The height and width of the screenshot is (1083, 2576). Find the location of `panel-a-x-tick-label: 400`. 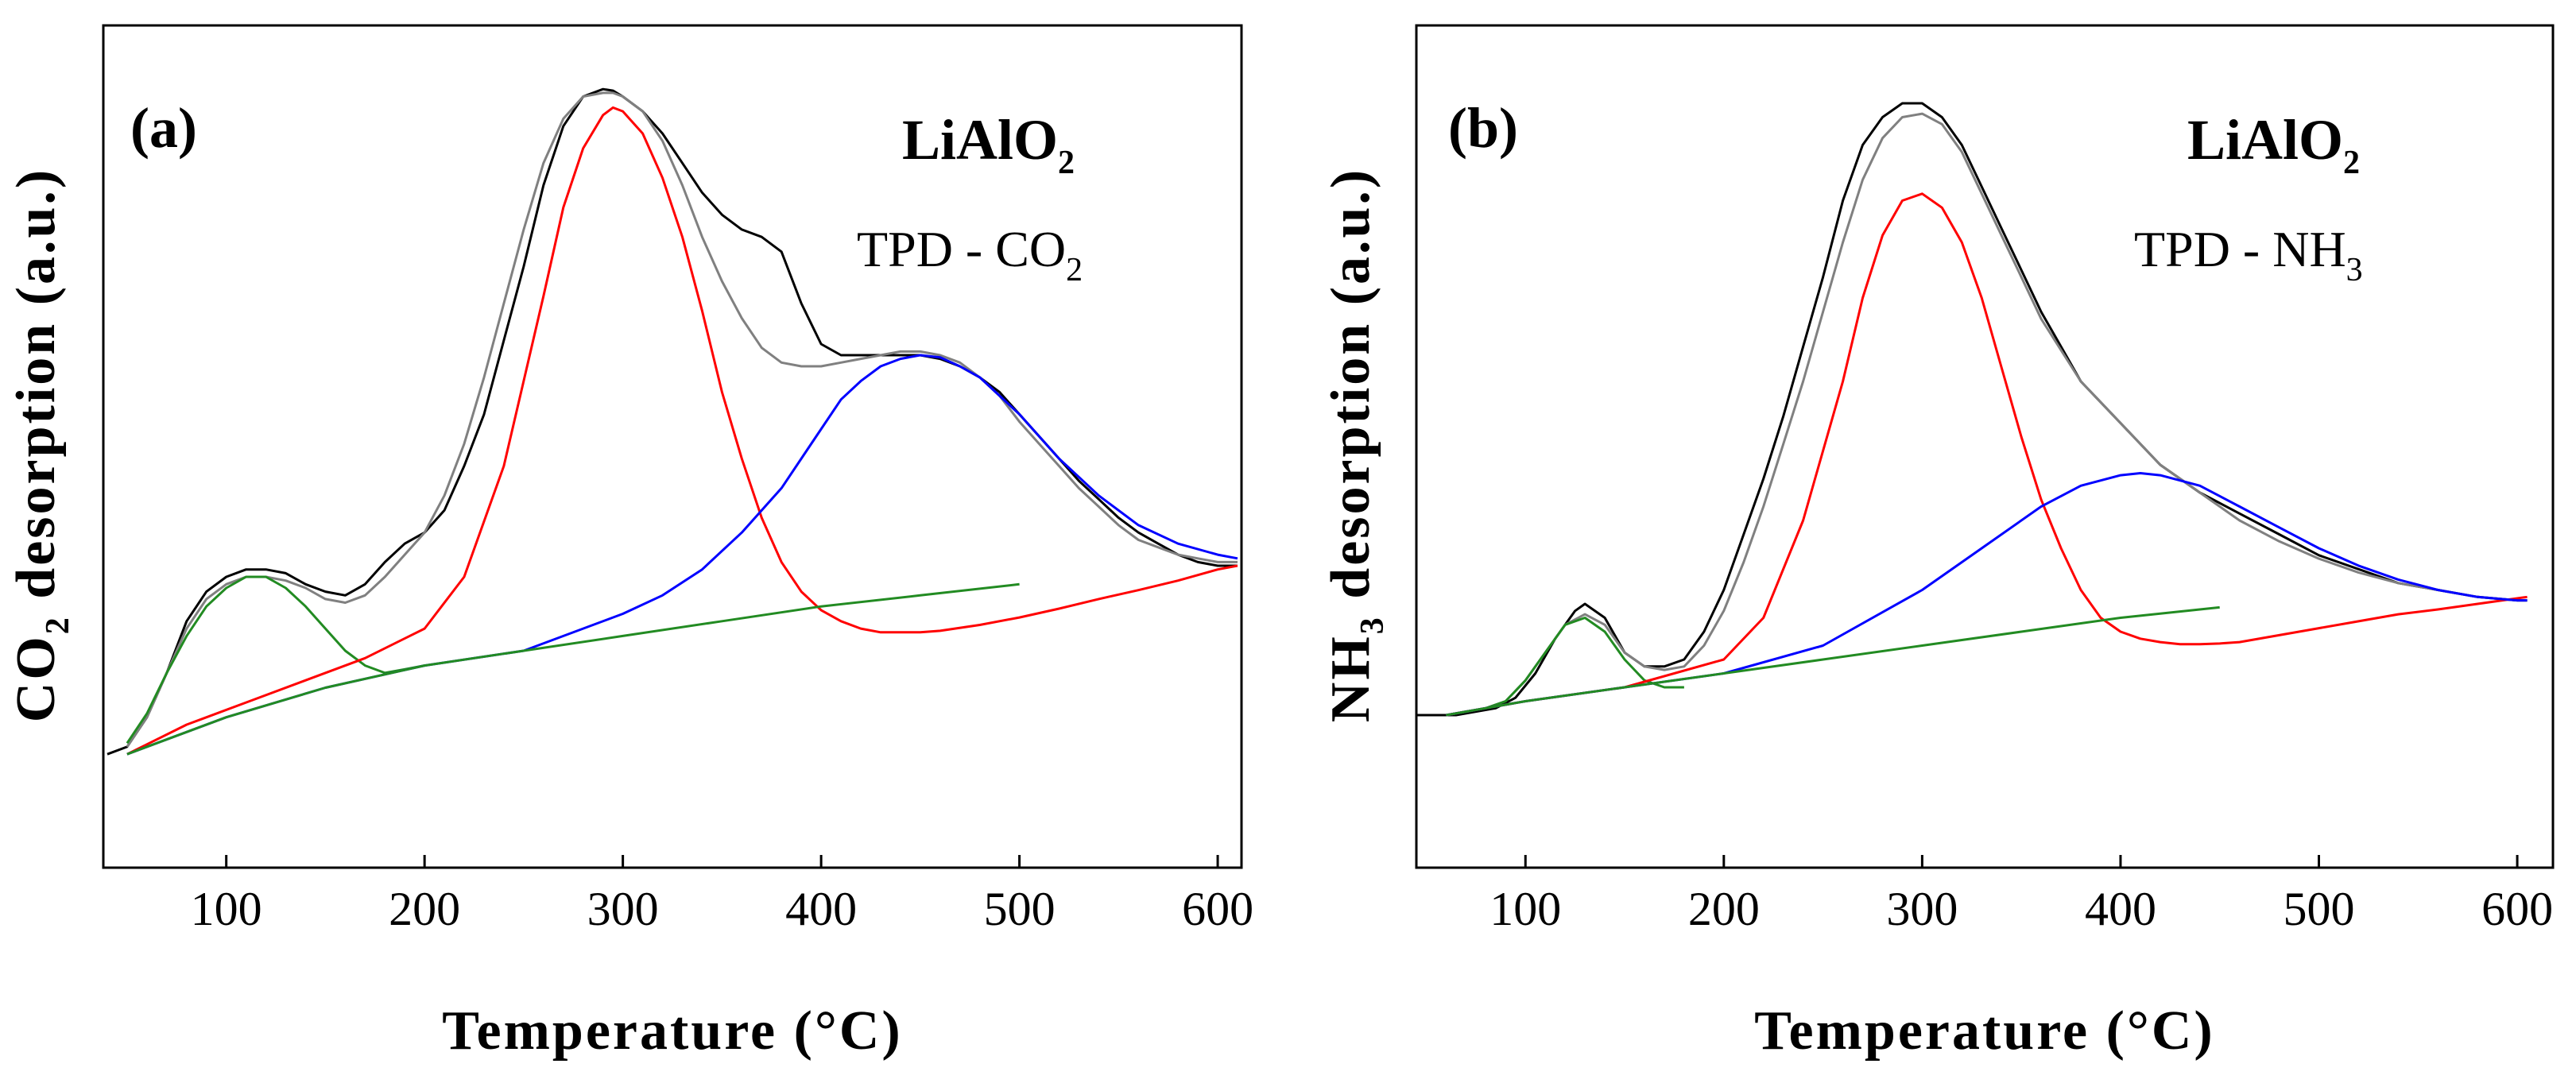

panel-a-x-tick-label: 400 is located at coordinates (821, 909).